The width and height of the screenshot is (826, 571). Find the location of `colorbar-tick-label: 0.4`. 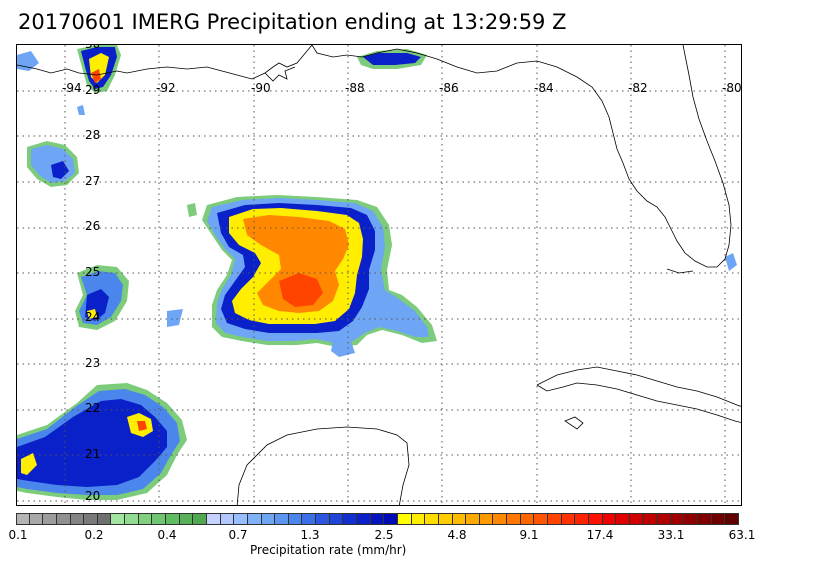

colorbar-tick-label: 0.4 is located at coordinates (167, 535).